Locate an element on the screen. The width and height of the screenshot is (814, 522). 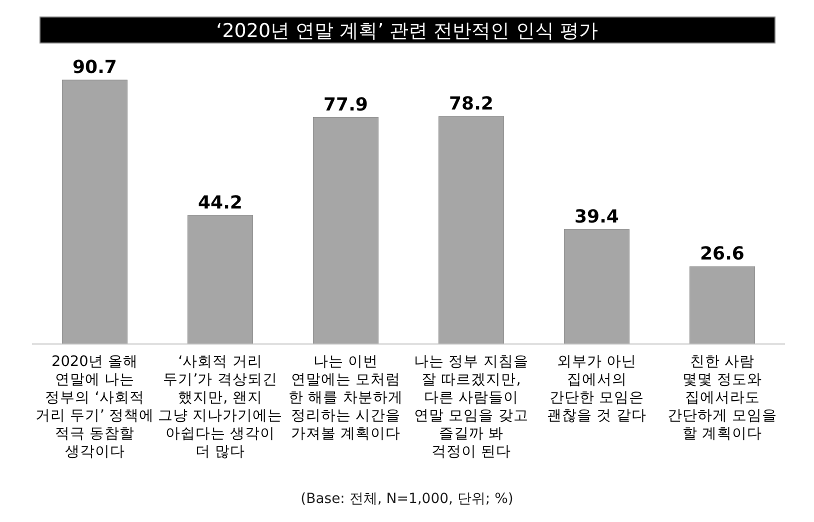
text: (Base: 전체, N=1,000, 단위; %) is located at coordinates (407, 499).